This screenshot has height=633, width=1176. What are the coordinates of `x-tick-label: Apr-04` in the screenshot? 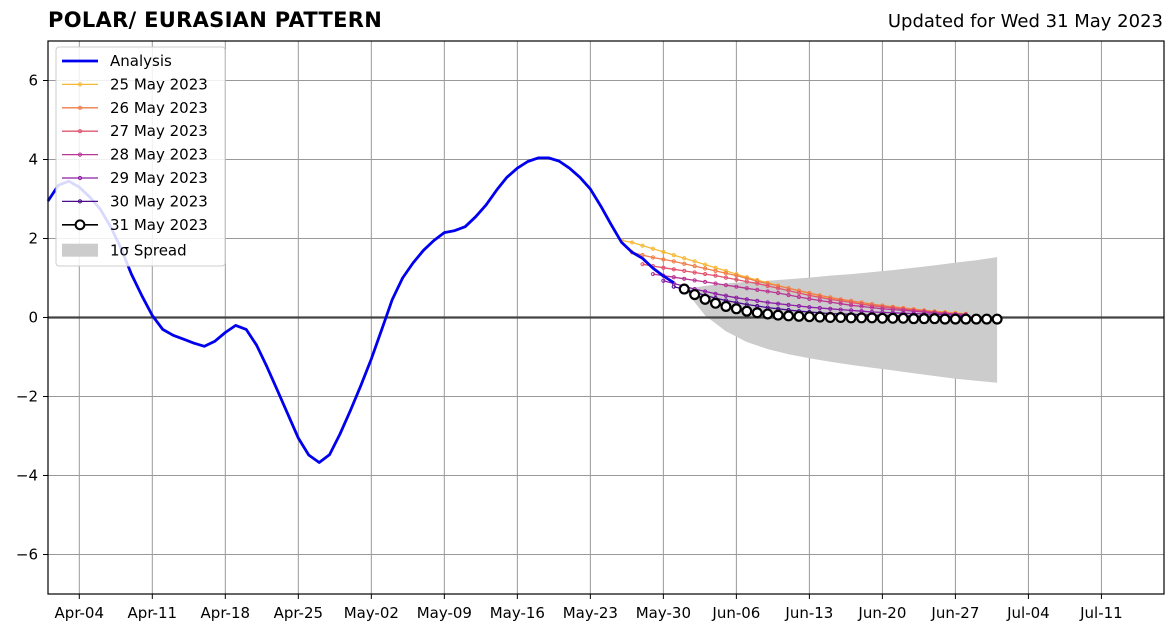 It's located at (80, 613).